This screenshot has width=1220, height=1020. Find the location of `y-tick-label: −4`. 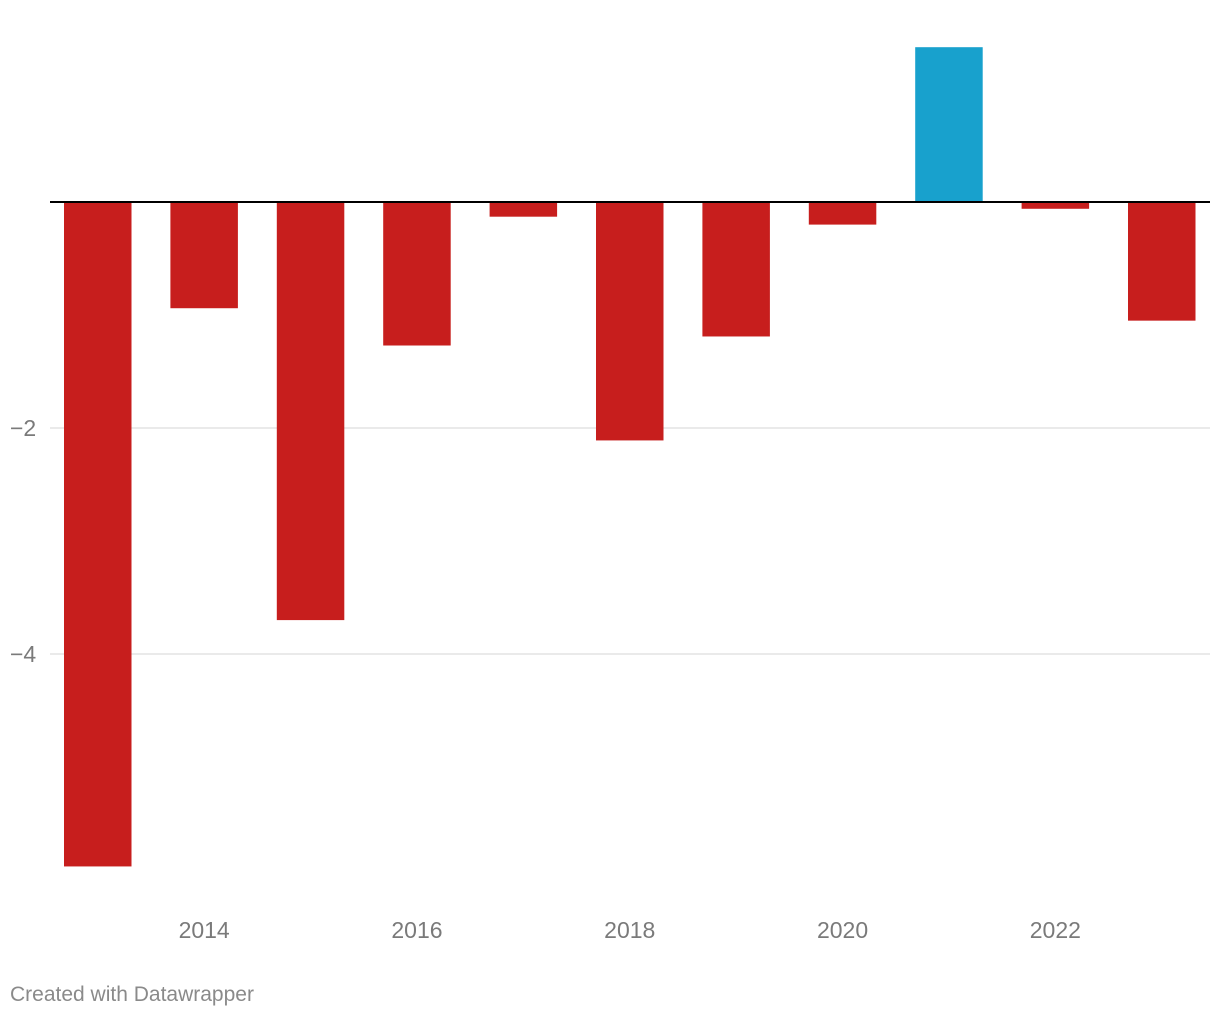

y-tick-label: −4 is located at coordinates (23, 654).